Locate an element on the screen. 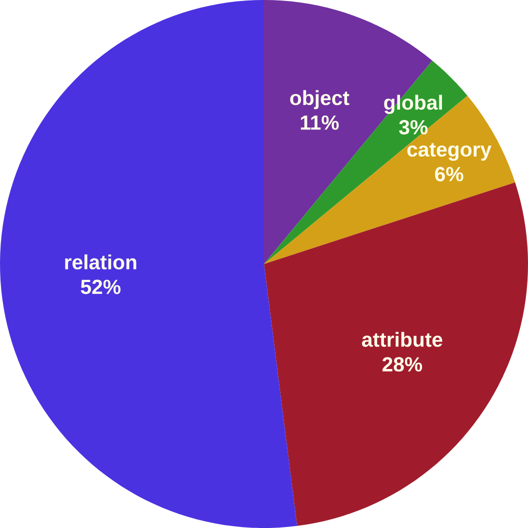 Image resolution: width=528 pixels, height=528 pixels. data-label: 3% is located at coordinates (413, 127).